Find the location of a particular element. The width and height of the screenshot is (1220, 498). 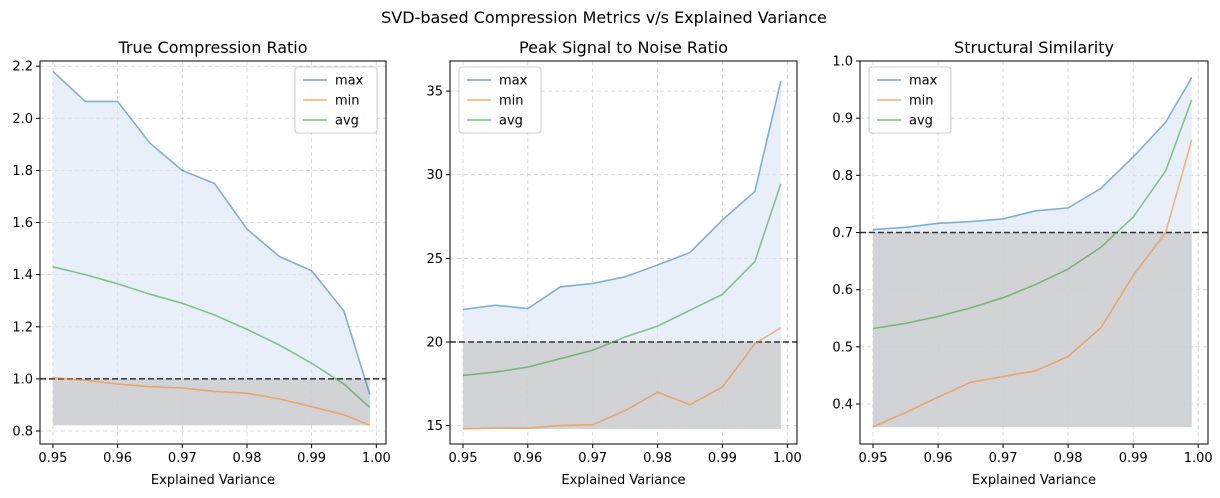

chart-title: Peak Signal to Noise Ratio is located at coordinates (623, 47).